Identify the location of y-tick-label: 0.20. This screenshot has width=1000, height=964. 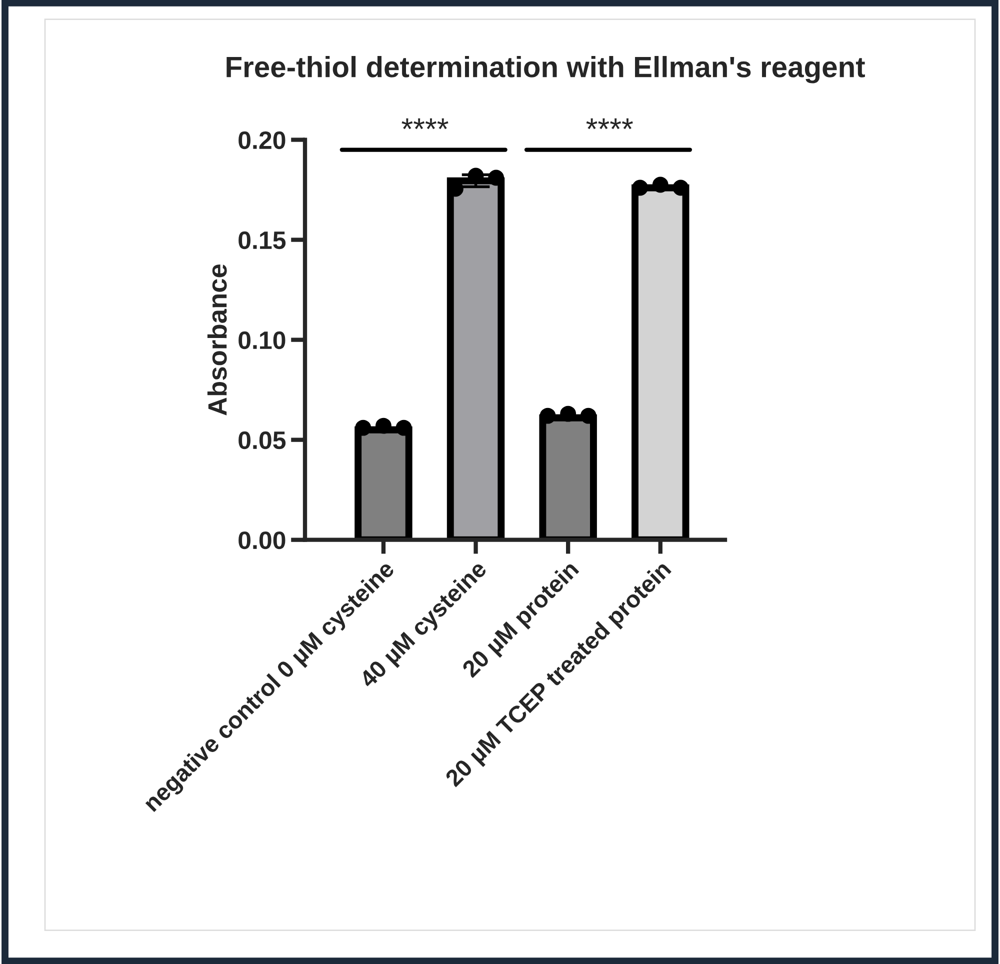
(262, 140).